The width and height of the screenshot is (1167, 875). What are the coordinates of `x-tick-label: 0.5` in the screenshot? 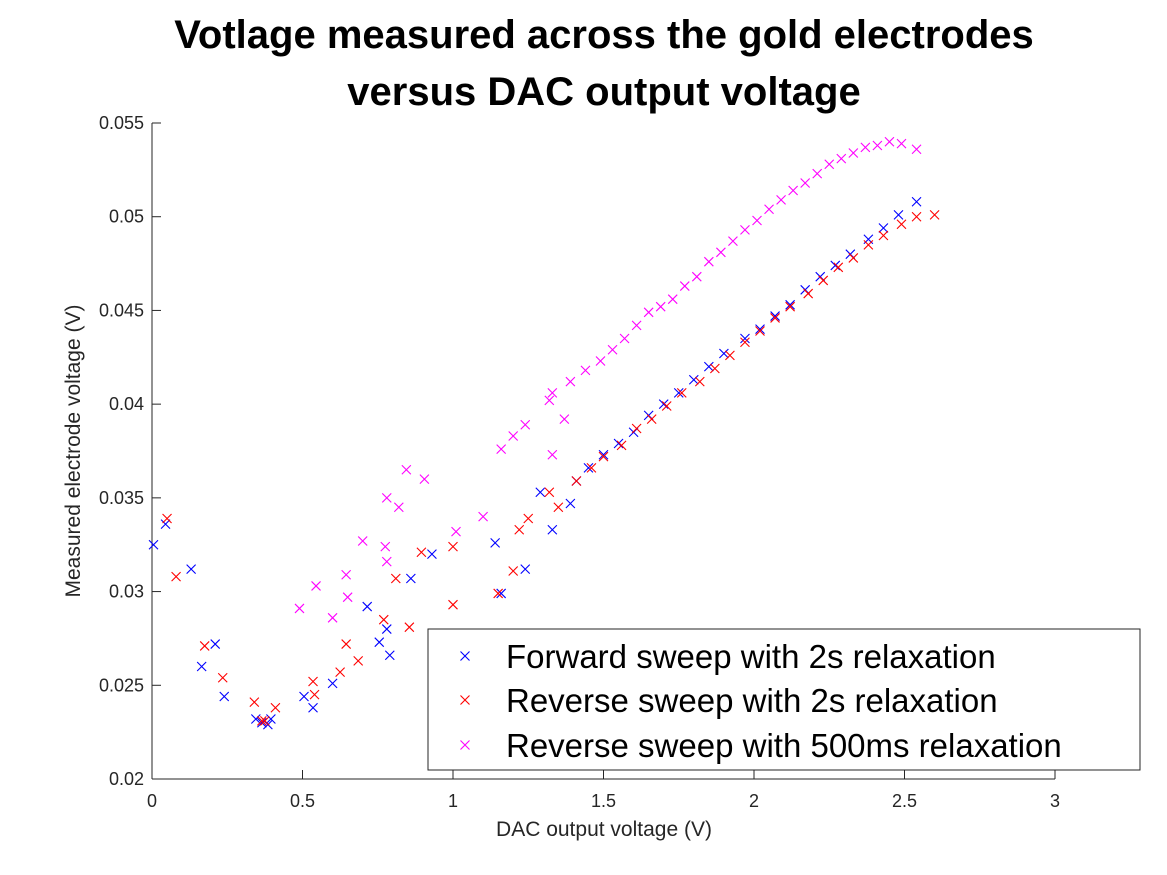 It's located at (302, 801).